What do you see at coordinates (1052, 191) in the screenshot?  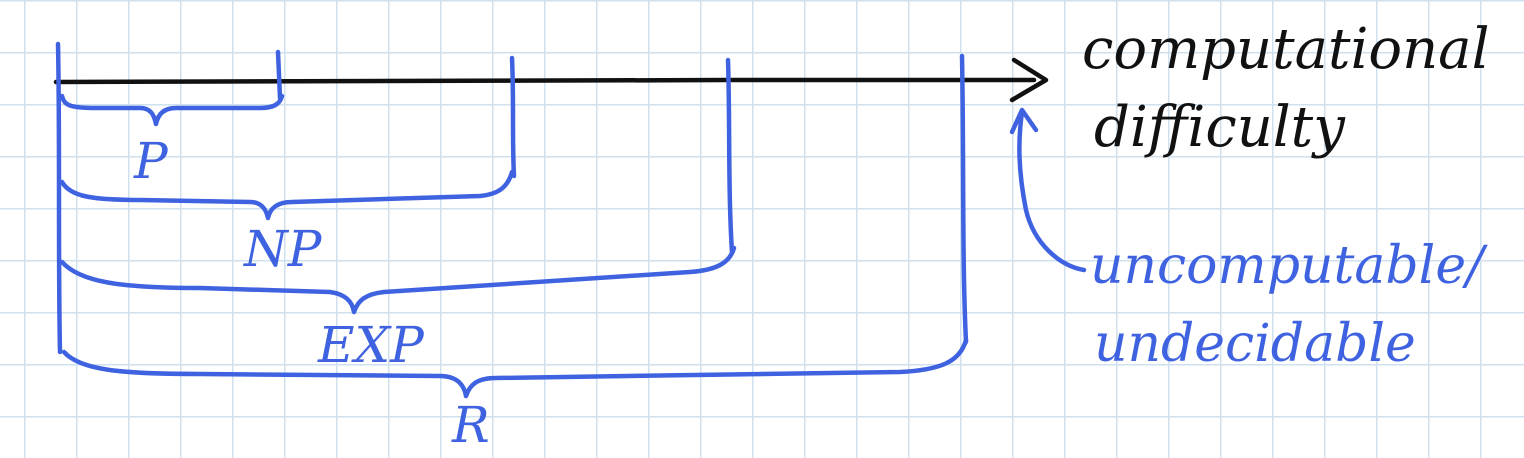 I see `annotation-pointer` at bounding box center [1052, 191].